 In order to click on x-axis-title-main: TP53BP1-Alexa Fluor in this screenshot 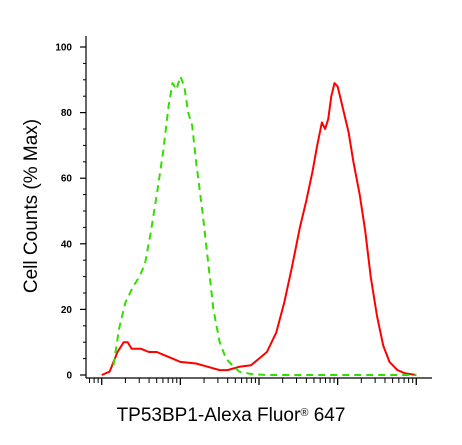, I will do `click(209, 415)`.